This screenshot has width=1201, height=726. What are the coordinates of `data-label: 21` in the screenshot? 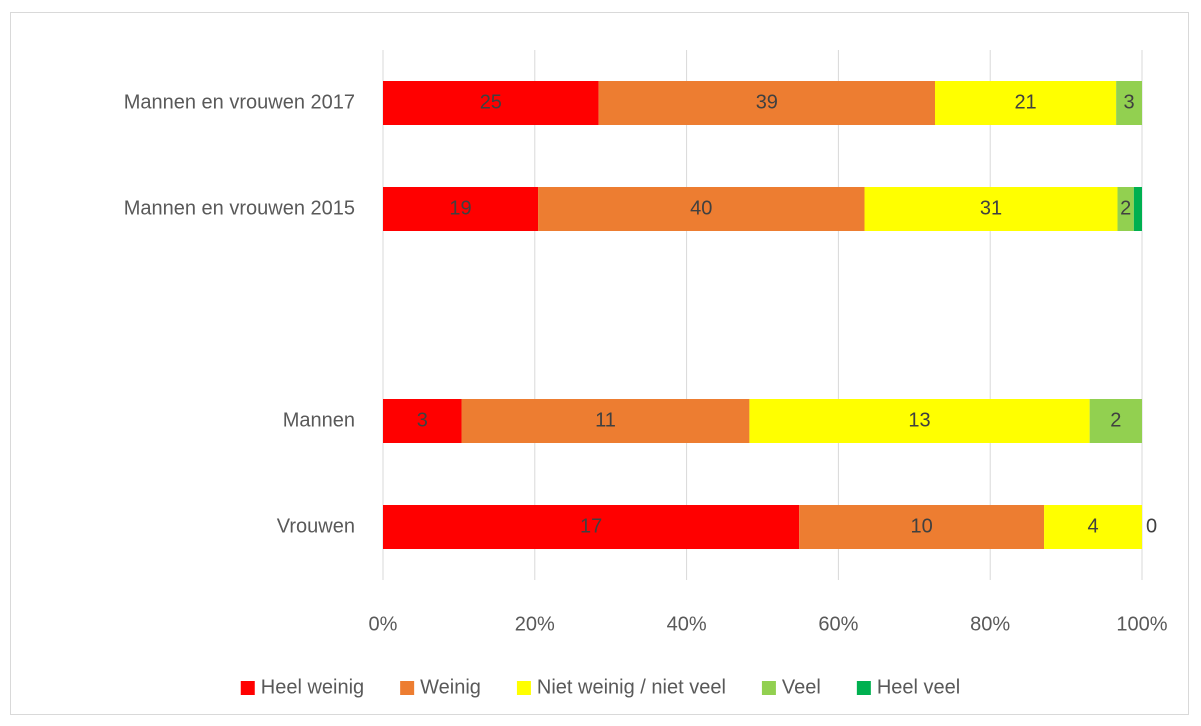 It's located at (1025, 102).